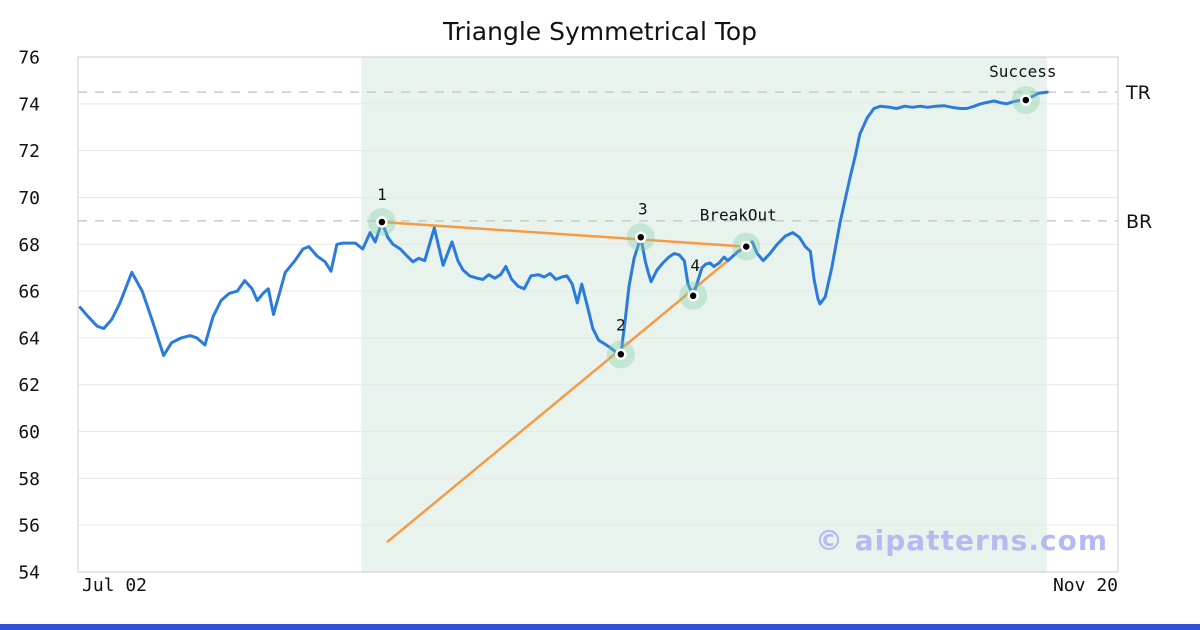 The height and width of the screenshot is (630, 1200). I want to click on marker-dot-breakout, so click(746, 246).